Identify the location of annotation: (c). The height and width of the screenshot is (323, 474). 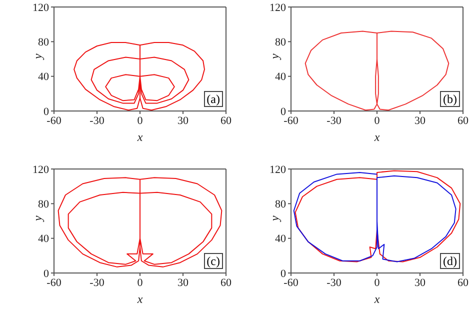
(213, 260).